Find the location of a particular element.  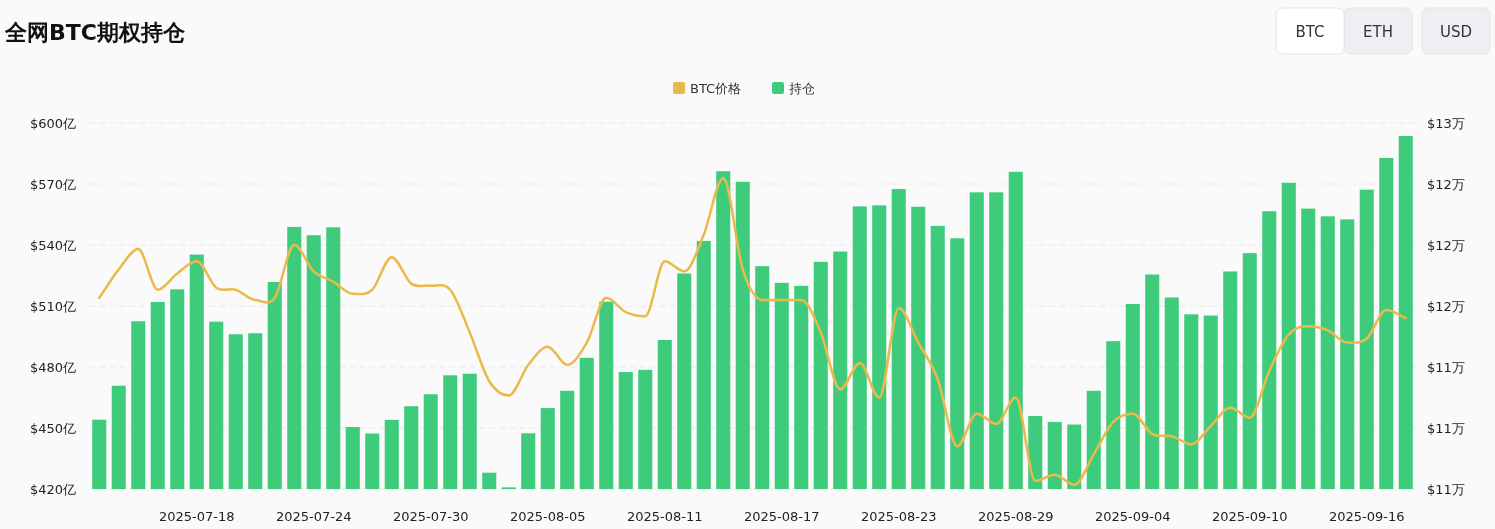

x-tick-label: 2025-07-24 is located at coordinates (313, 516).